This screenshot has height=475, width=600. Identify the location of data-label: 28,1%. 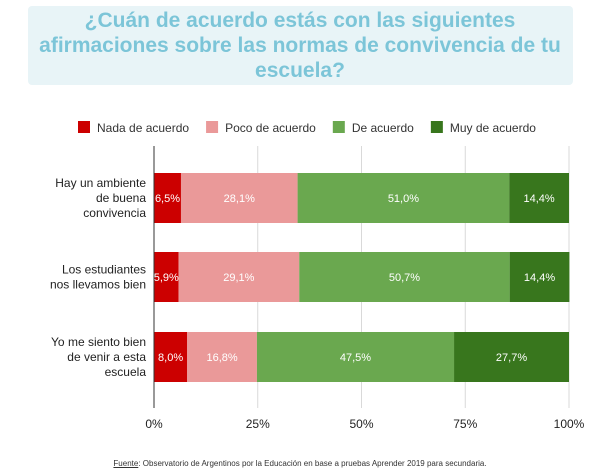
(239, 199).